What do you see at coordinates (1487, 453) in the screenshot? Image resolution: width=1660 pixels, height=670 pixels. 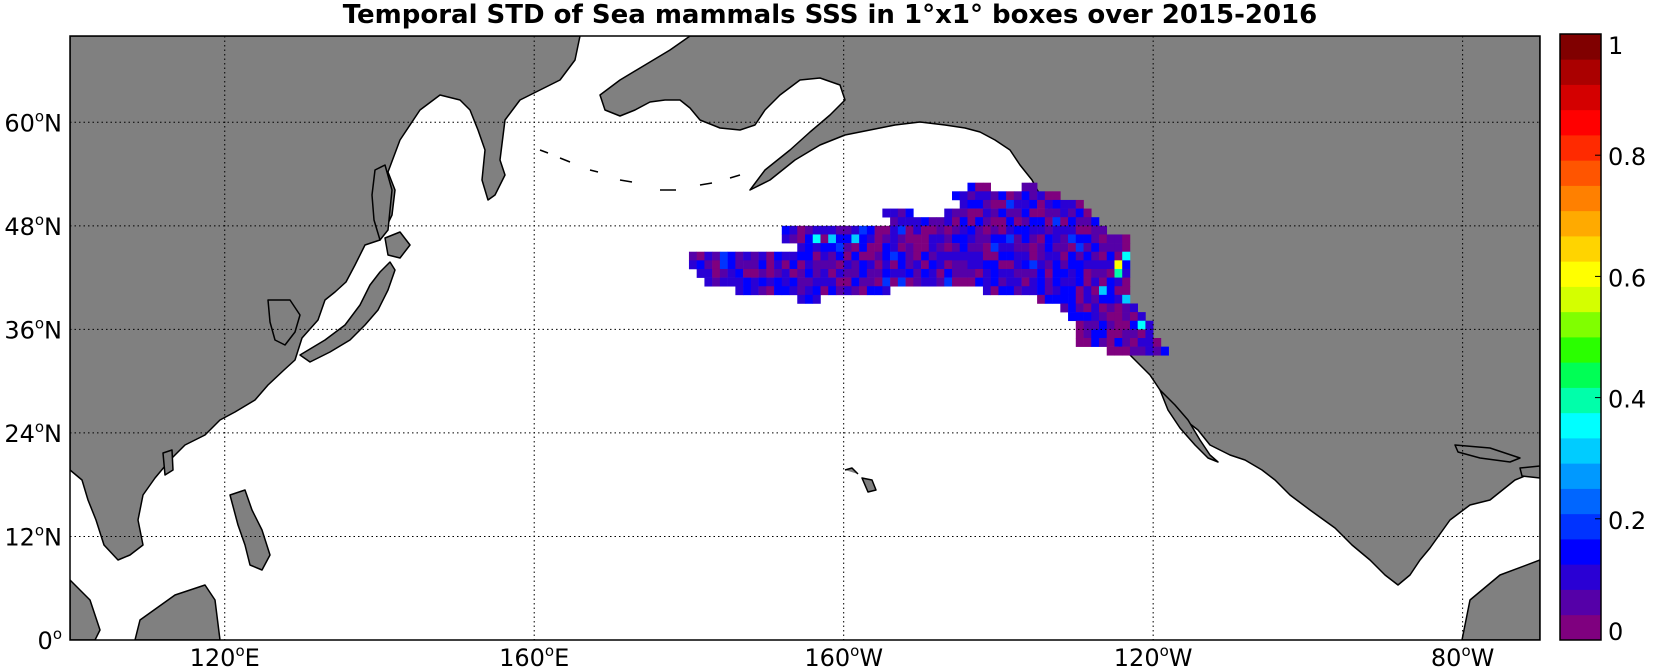 I see `land-cuba` at bounding box center [1487, 453].